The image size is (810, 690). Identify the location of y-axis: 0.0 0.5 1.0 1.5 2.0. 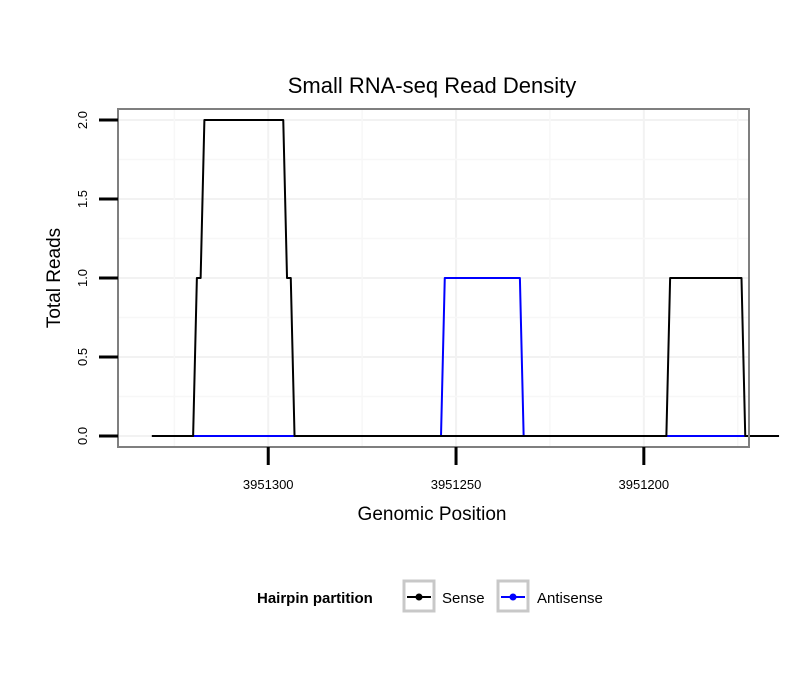
(96, 278).